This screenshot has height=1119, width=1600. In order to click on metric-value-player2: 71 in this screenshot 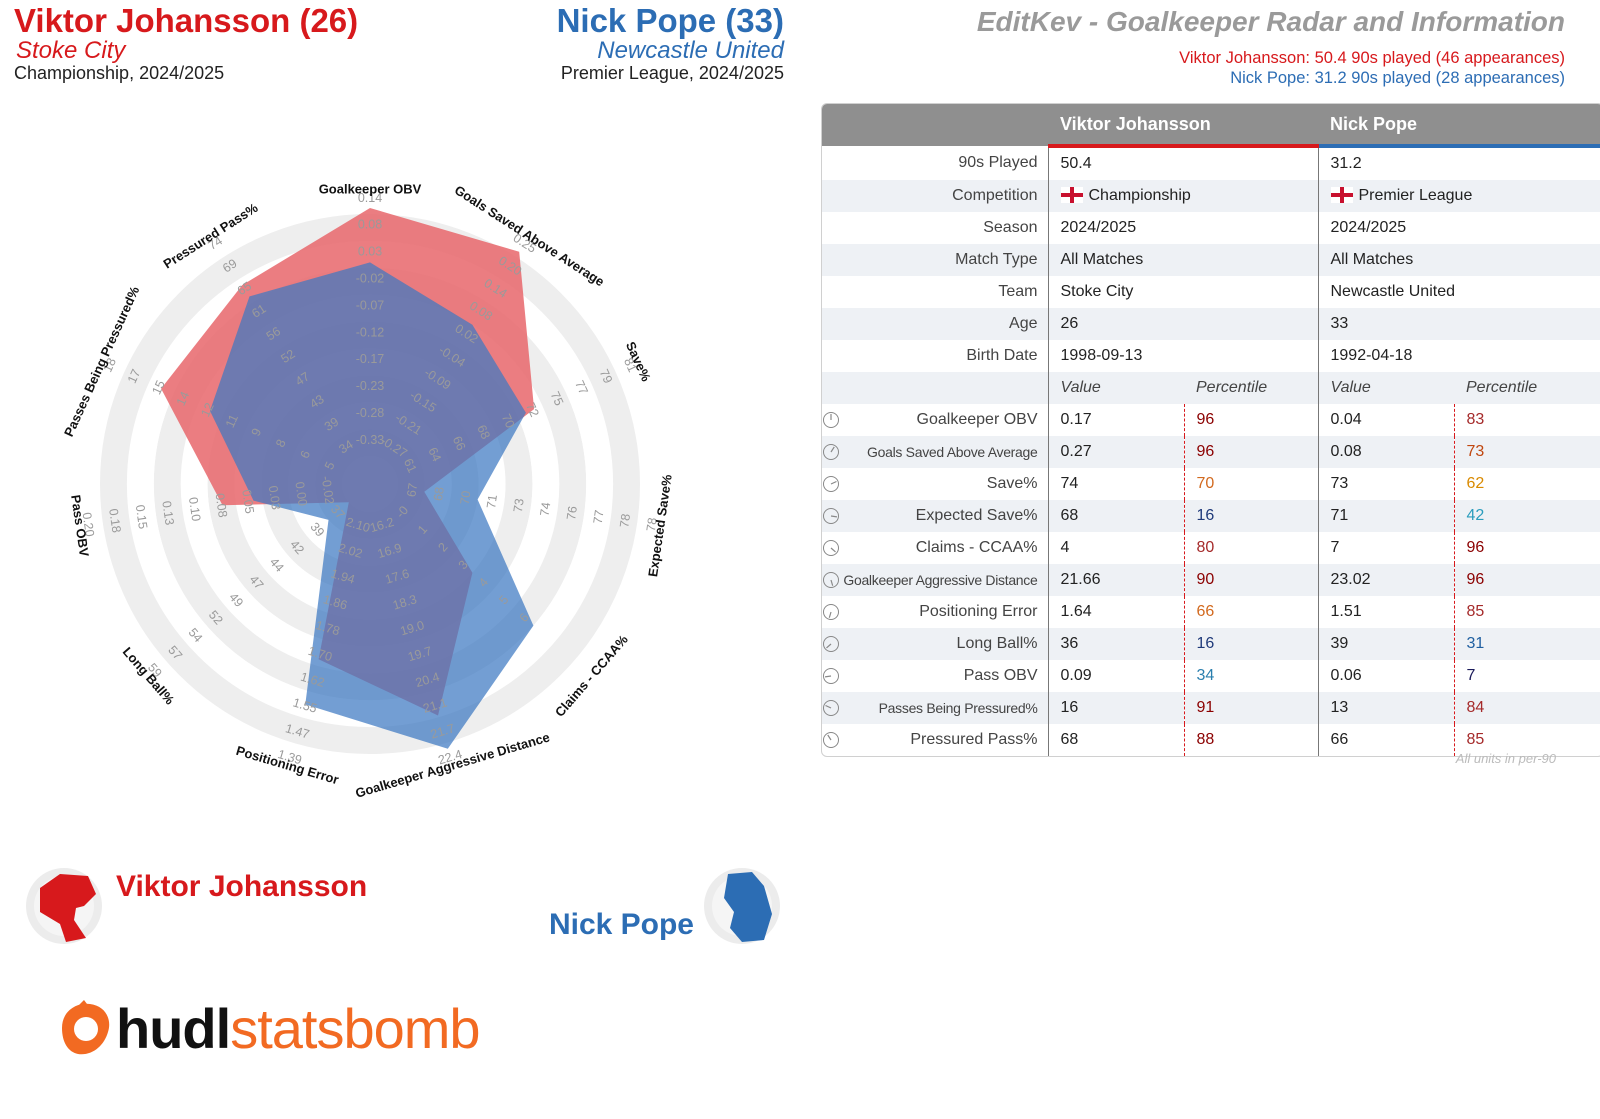, I will do `click(1386, 516)`.